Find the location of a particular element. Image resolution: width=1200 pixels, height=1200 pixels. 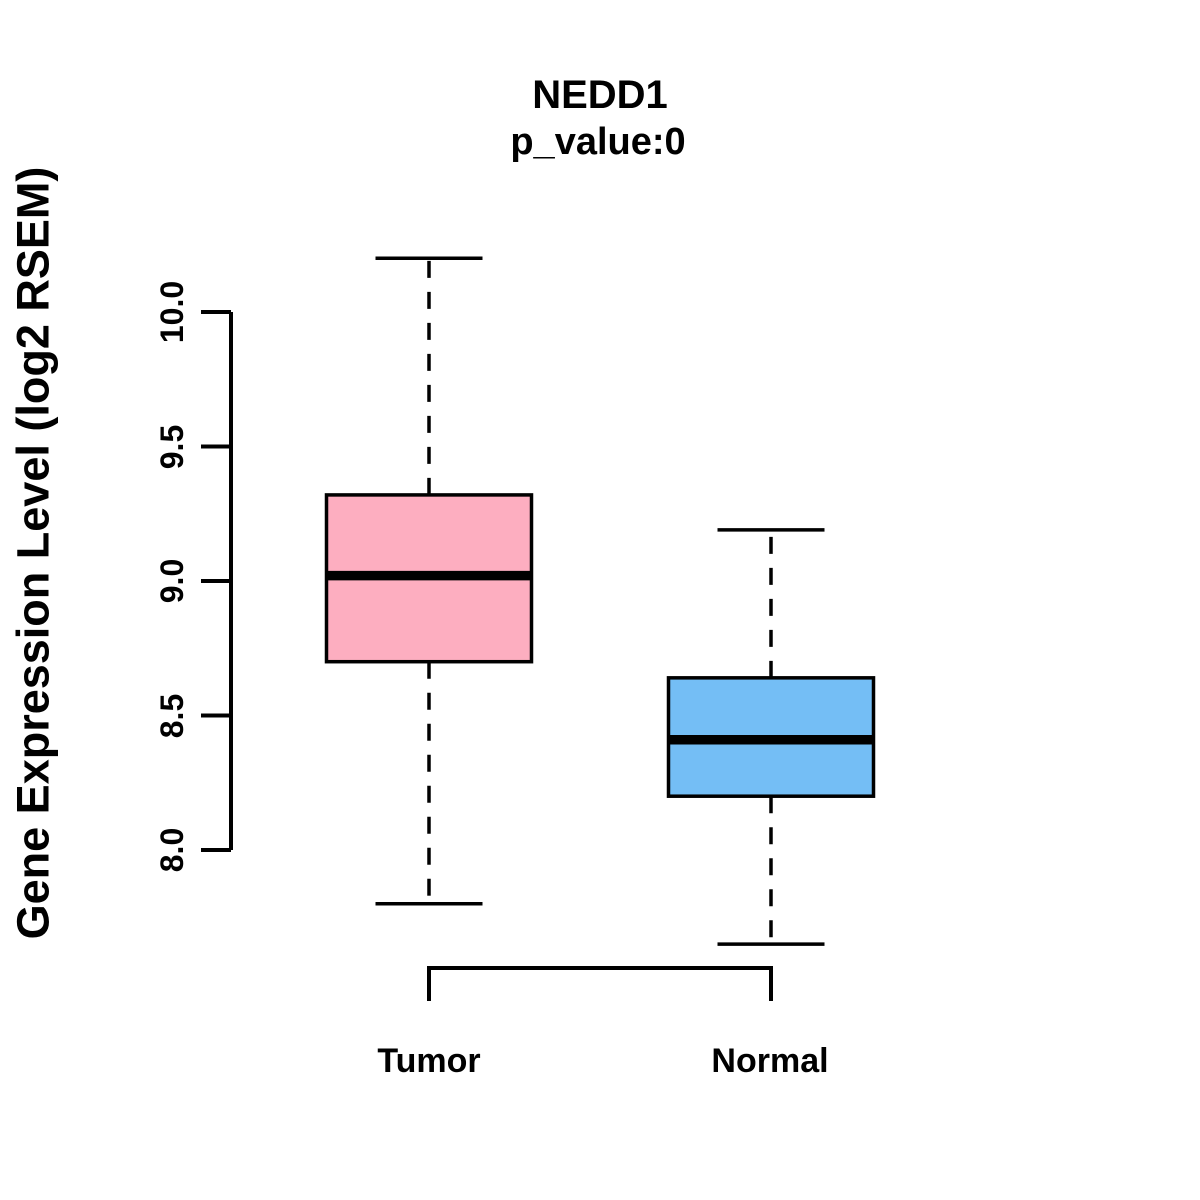

x-axis-bracket is located at coordinates (600, 983).